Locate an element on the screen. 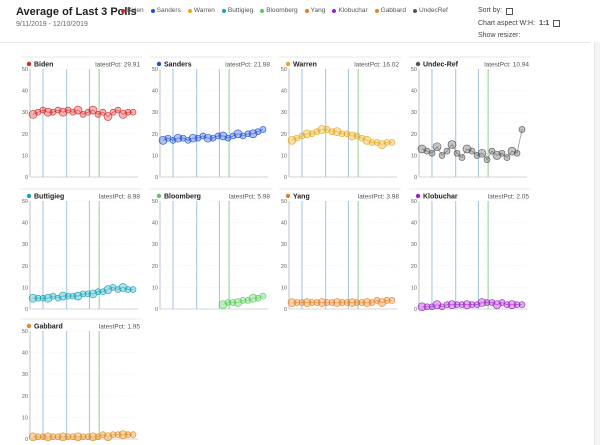 The image size is (600, 445). legend-item-buttigieg: Buttigieg is located at coordinates (237, 10).